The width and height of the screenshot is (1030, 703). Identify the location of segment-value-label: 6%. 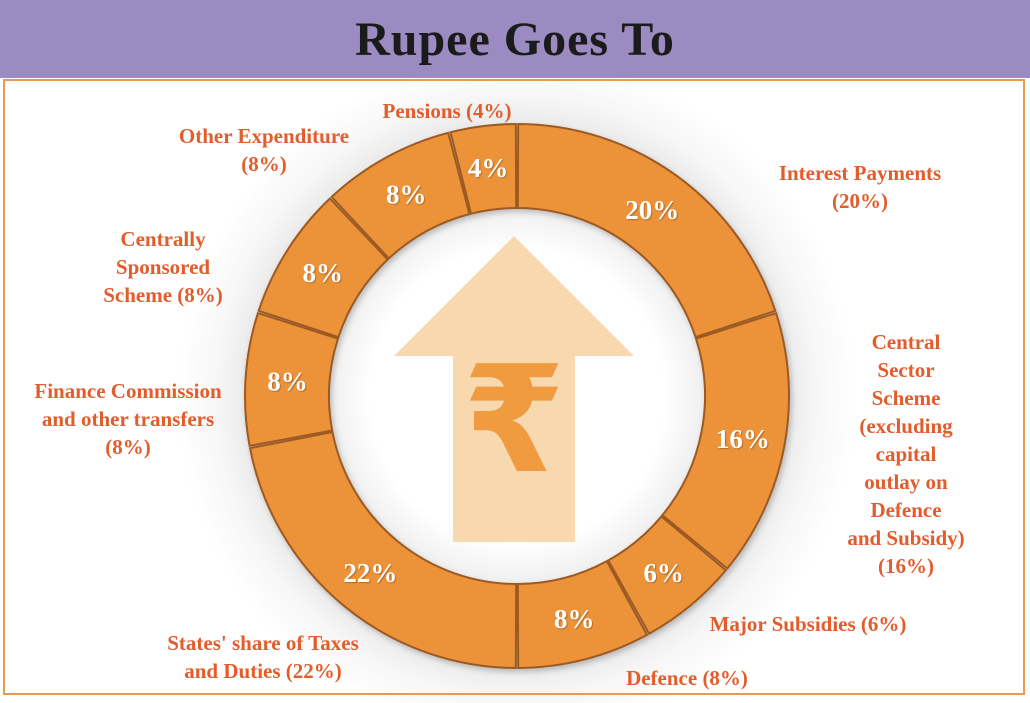
(663, 573).